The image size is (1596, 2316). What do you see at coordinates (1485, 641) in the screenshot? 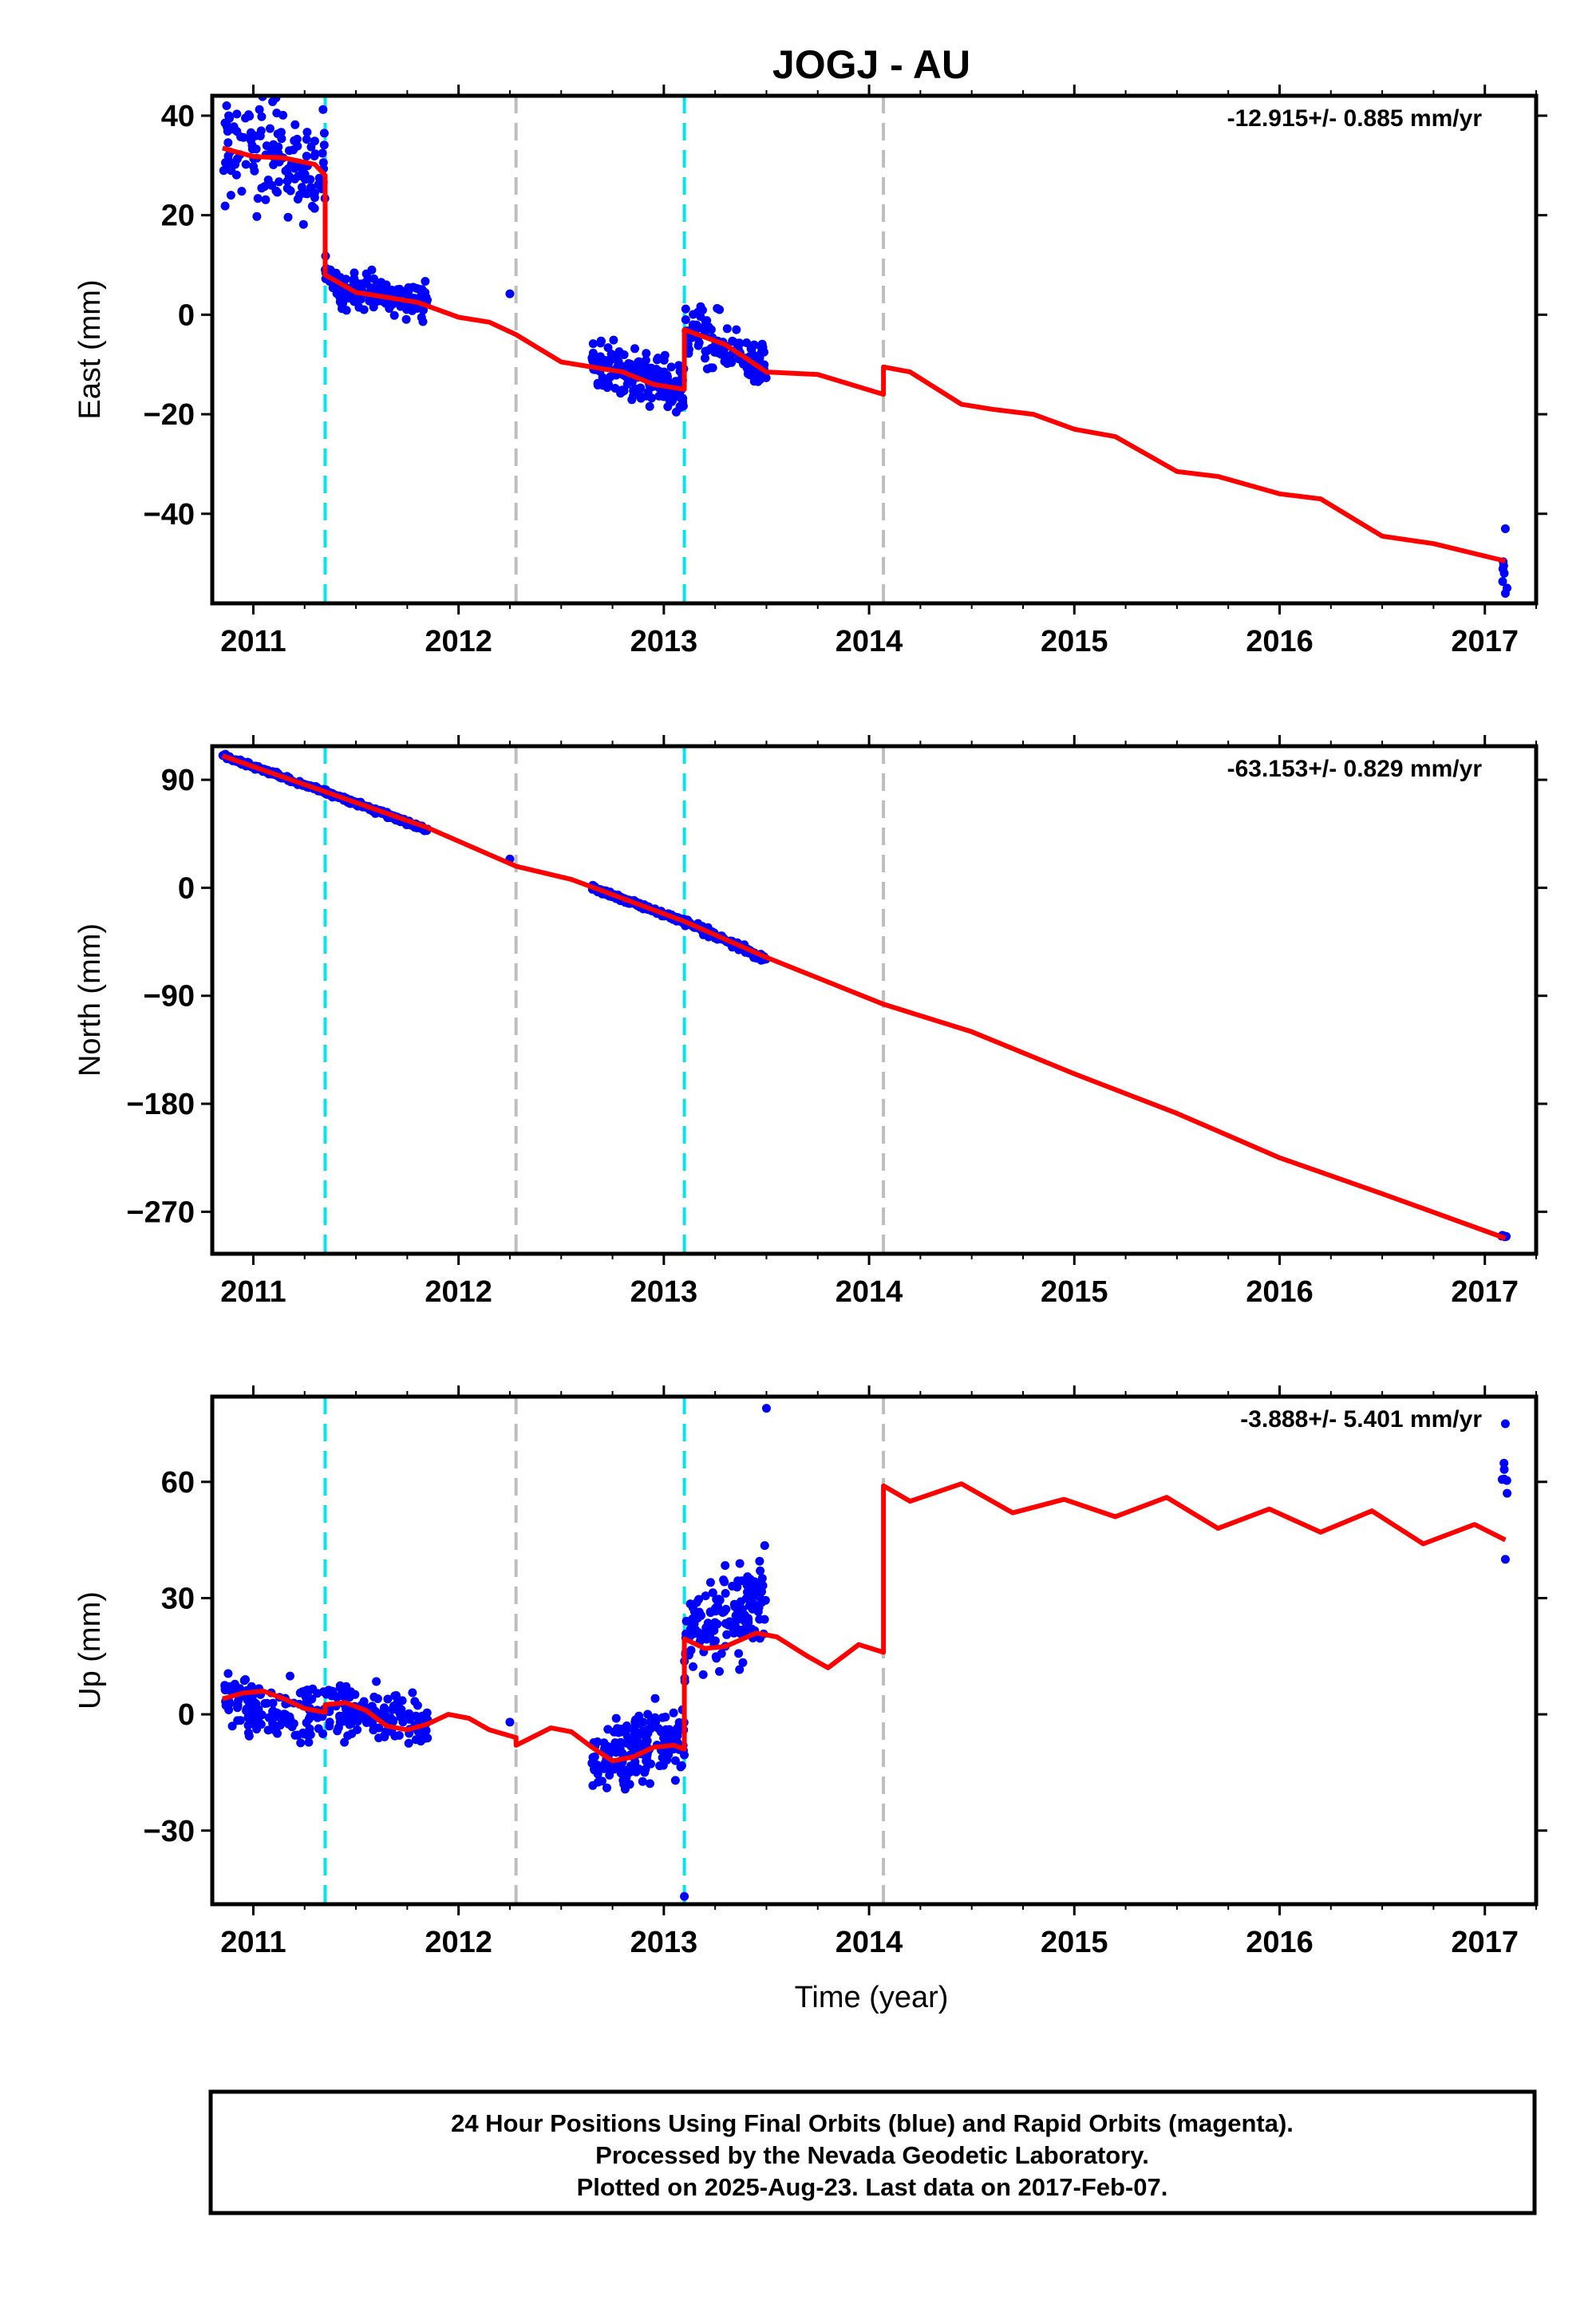
I see `x-tick-label: 2017` at bounding box center [1485, 641].